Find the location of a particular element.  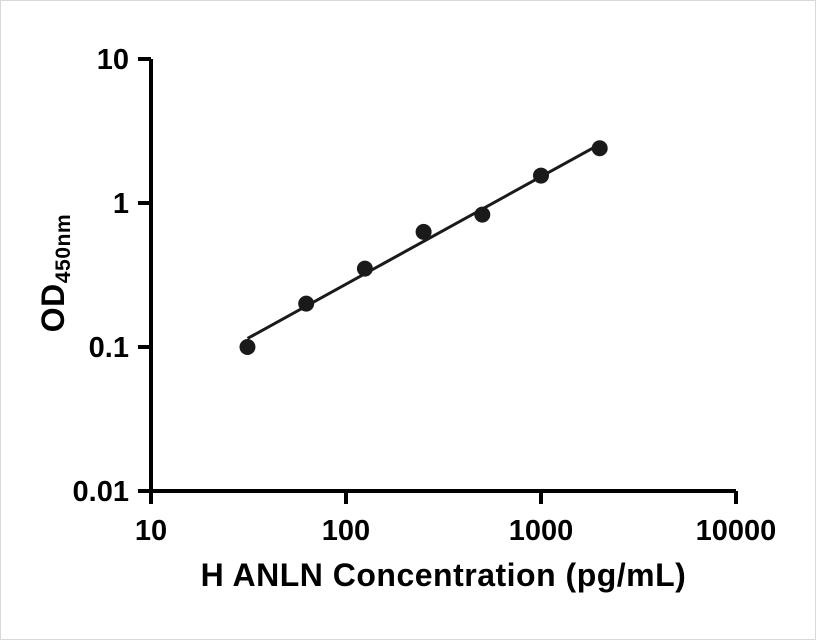

y-tick-label: 1 is located at coordinates (121, 204).